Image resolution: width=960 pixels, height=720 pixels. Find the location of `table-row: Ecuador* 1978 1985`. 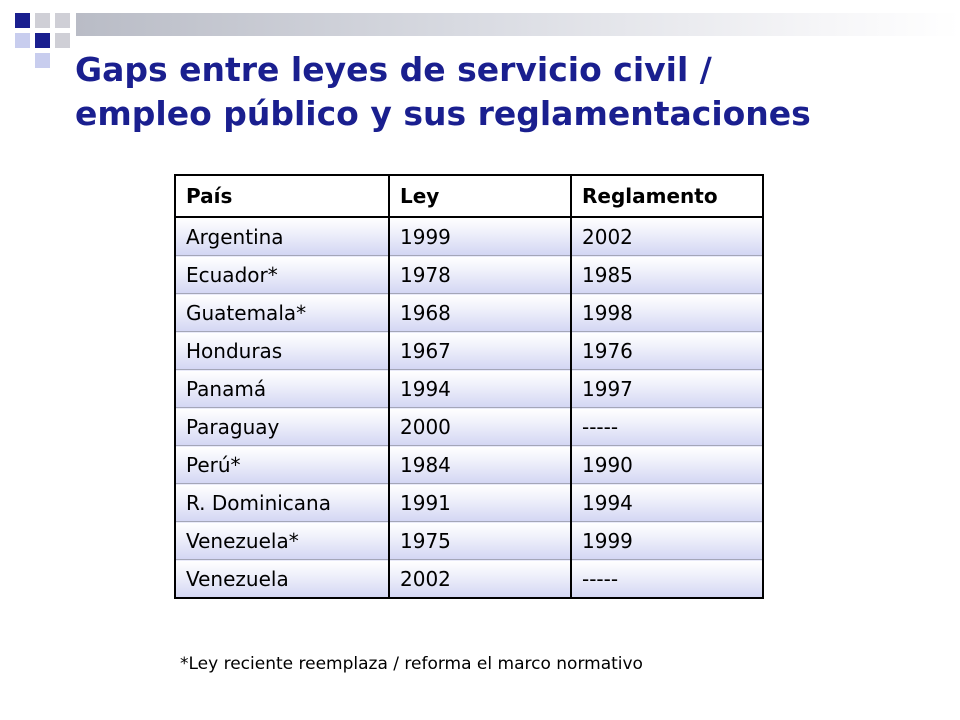

table-row: Ecuador* 1978 1985 is located at coordinates (469, 274).